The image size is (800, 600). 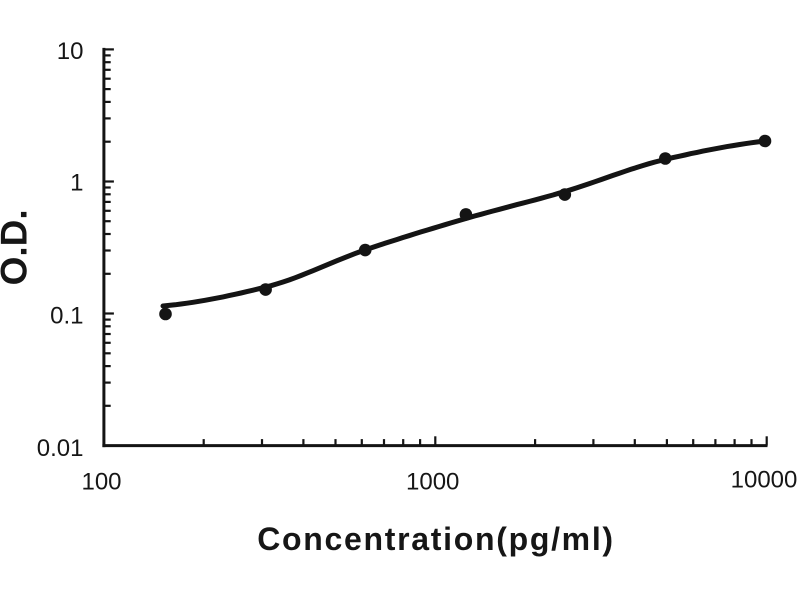 I want to click on svg-text: 100, so click(x=101, y=482).